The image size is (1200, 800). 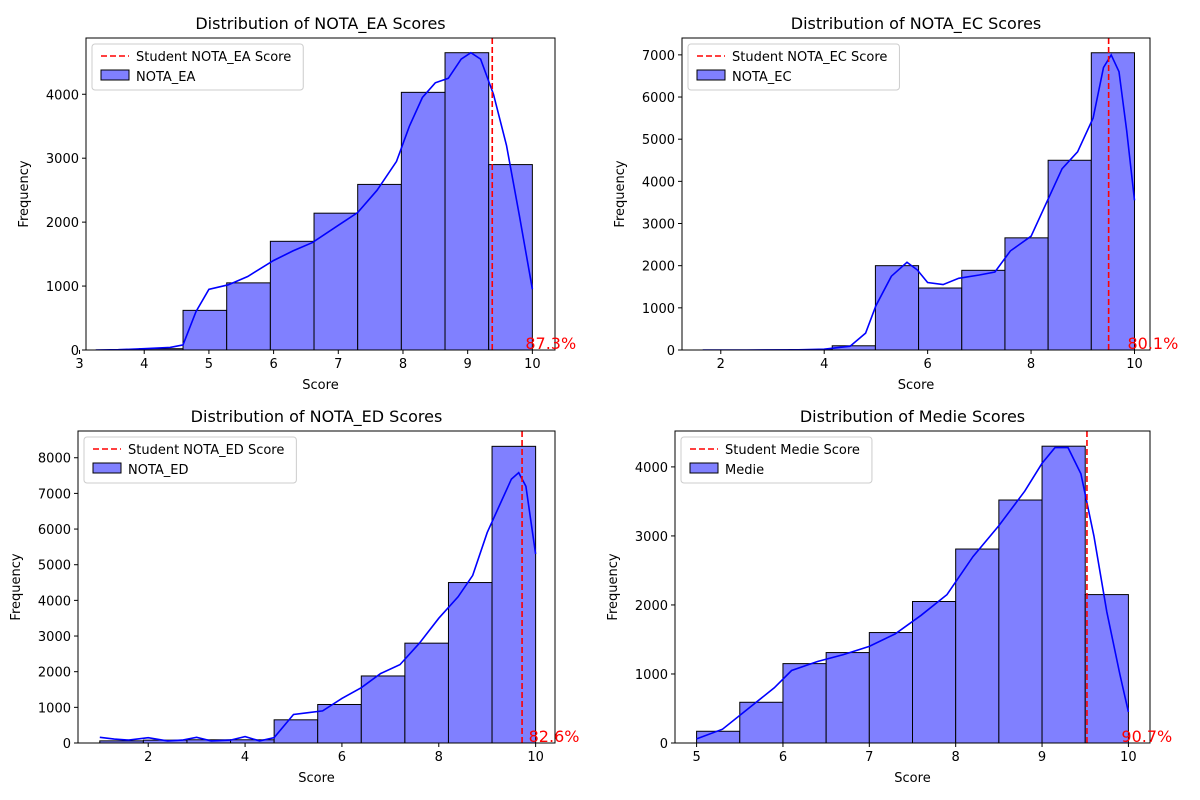 I want to click on legend-label-marker: Student NOTA_EA Score, so click(x=213, y=57).